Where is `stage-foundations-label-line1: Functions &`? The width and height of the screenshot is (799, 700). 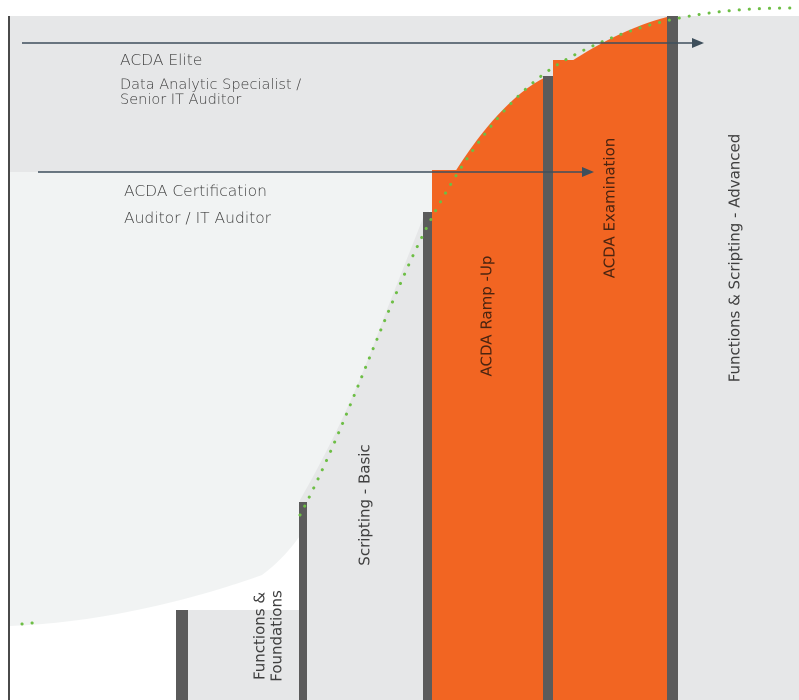
stage-foundations-label-line1: Functions & is located at coordinates (259, 636).